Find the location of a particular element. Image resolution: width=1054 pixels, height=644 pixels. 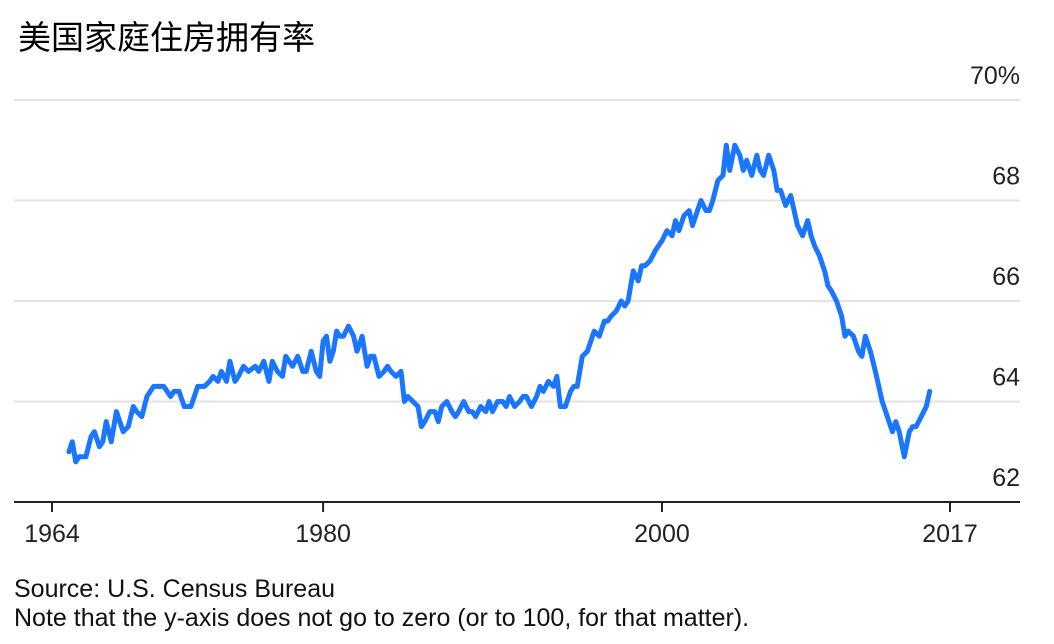

y-tick-label: 62 is located at coordinates (1006, 478).